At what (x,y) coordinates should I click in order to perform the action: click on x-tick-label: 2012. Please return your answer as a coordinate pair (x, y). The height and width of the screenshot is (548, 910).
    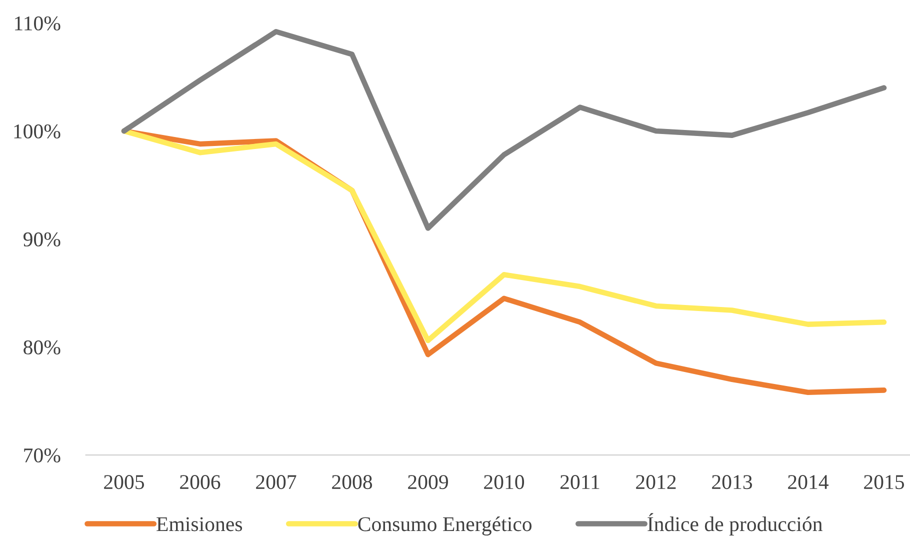
    Looking at the image, I should click on (656, 482).